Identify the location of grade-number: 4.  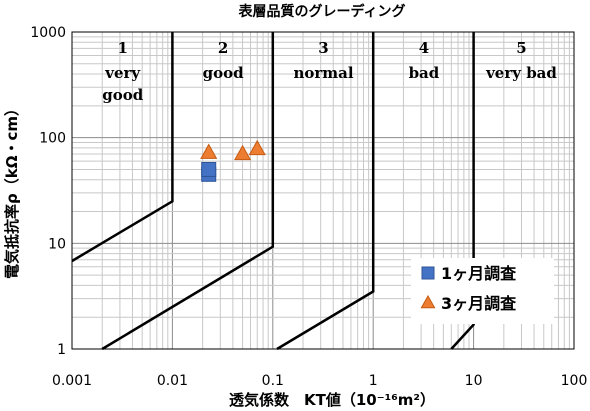
(424, 48).